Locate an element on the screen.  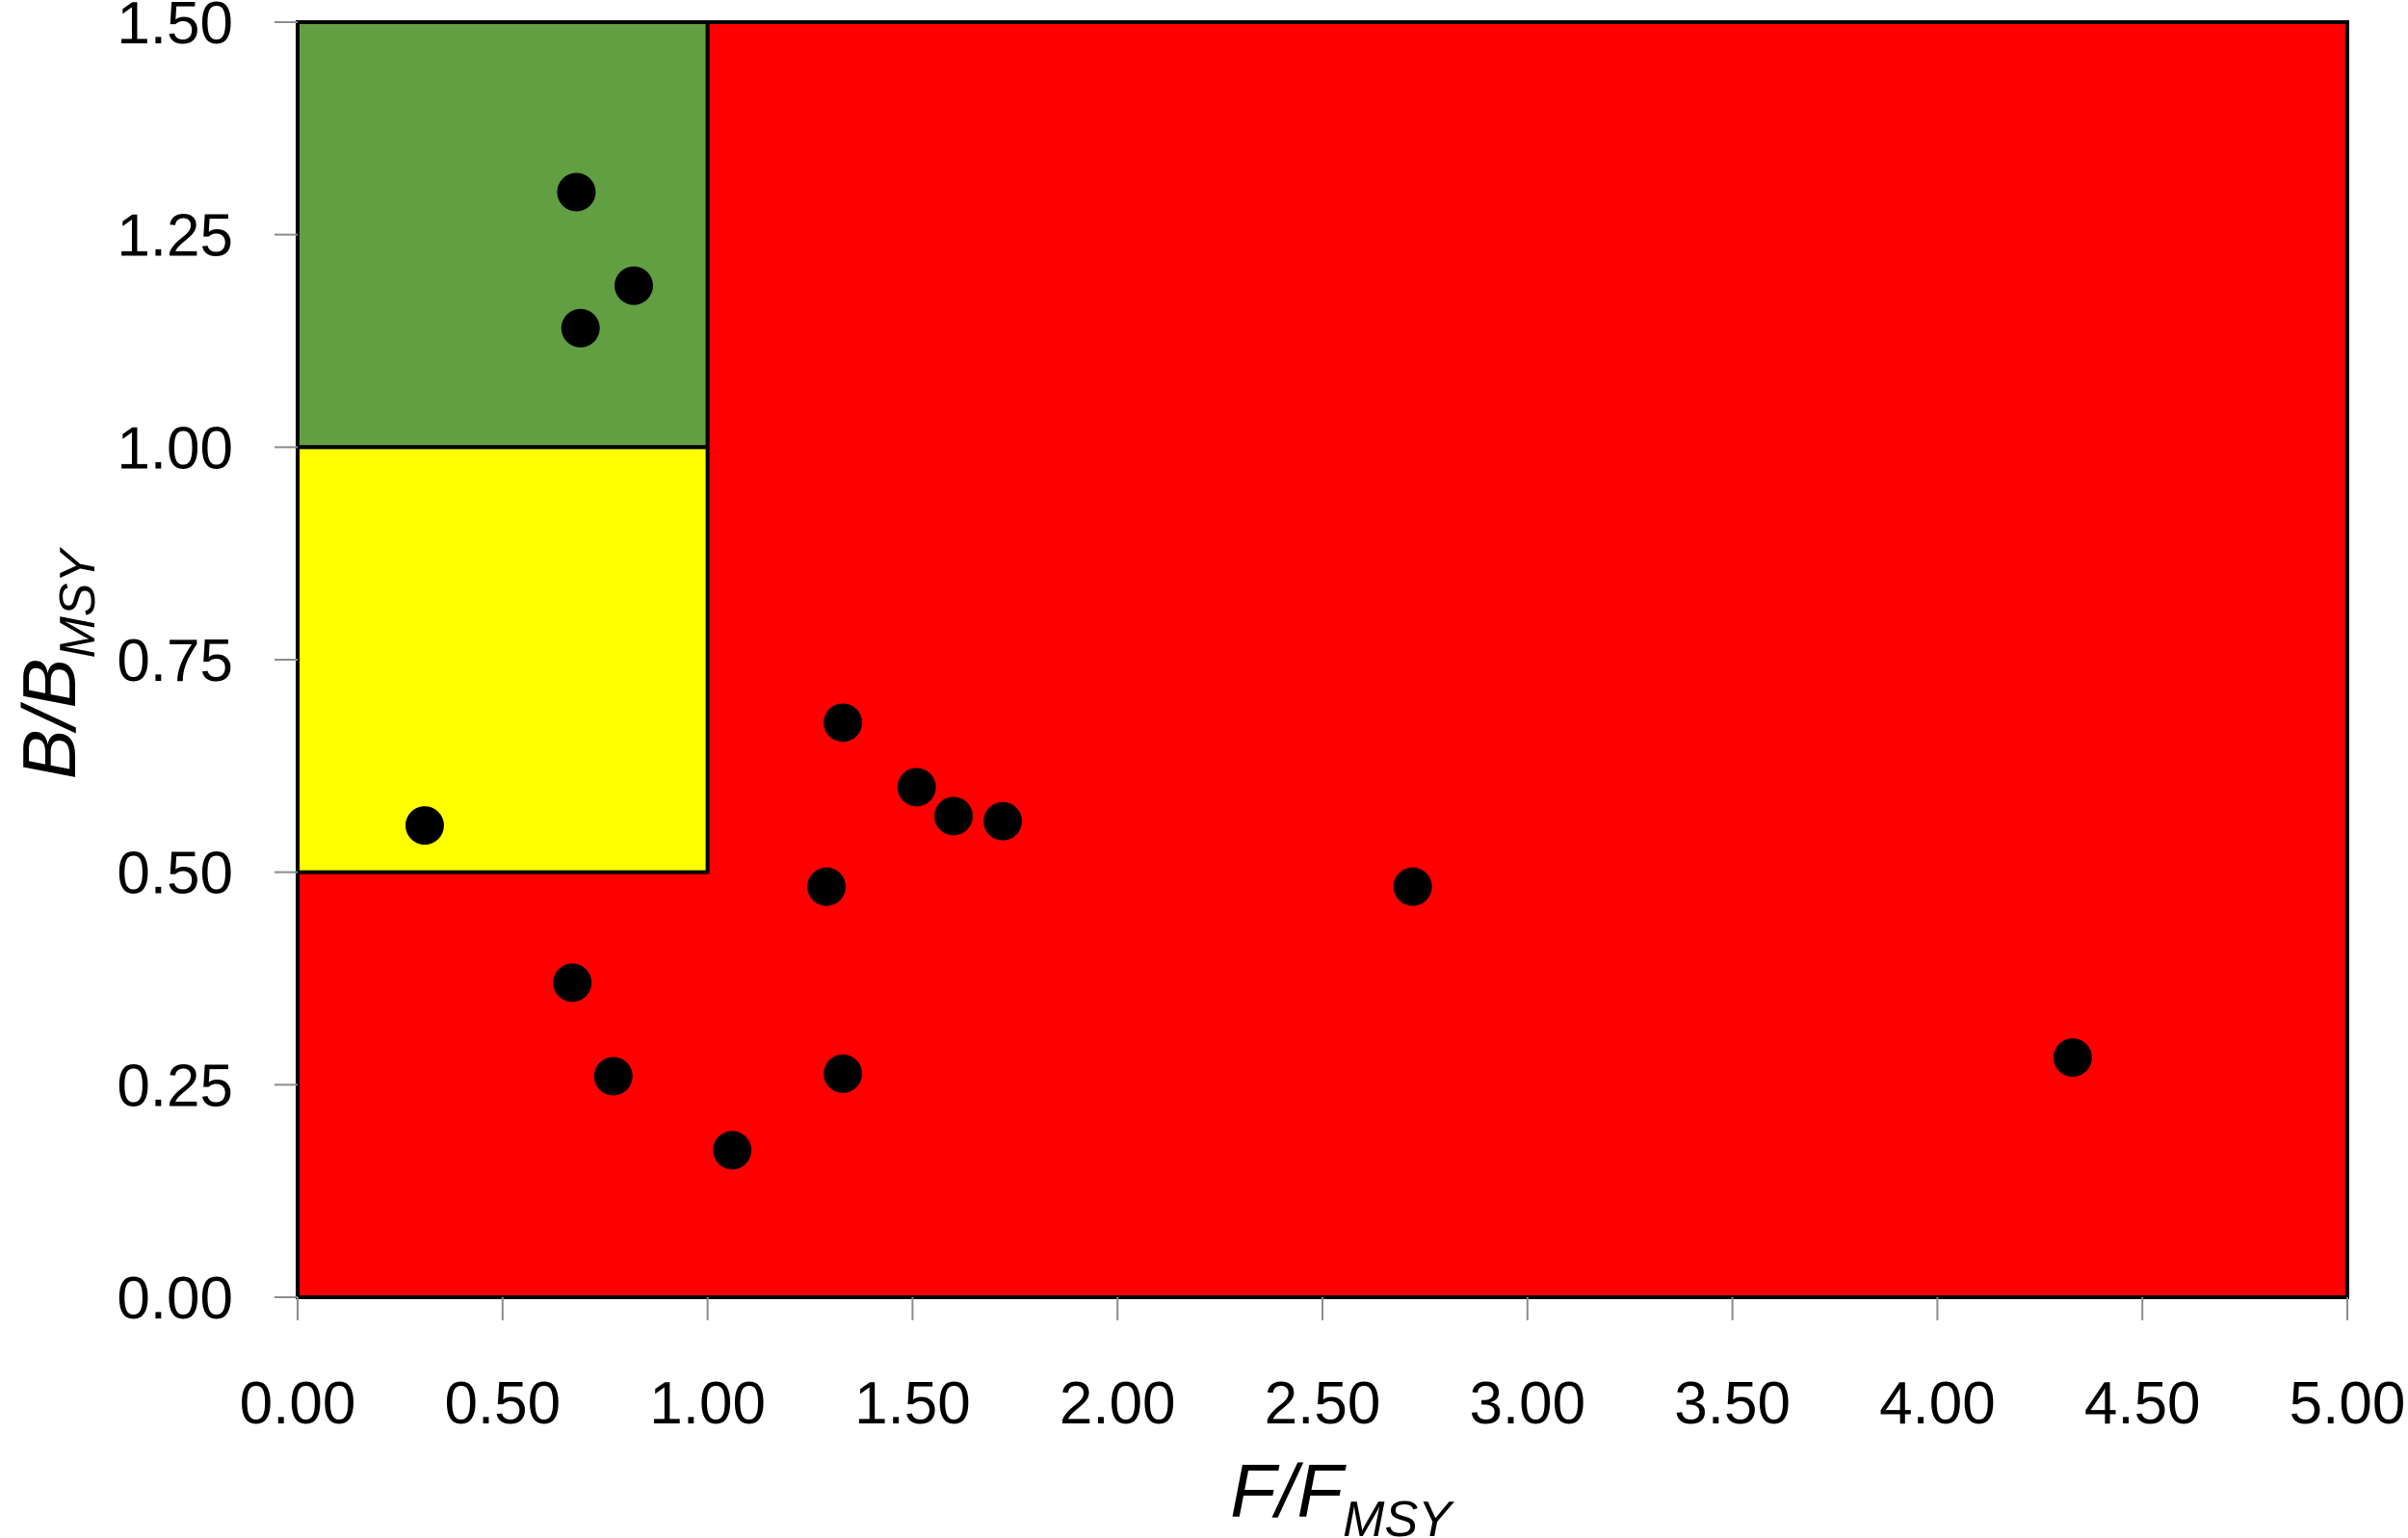
y-axis-title-sub: MSY is located at coordinates (78, 602).